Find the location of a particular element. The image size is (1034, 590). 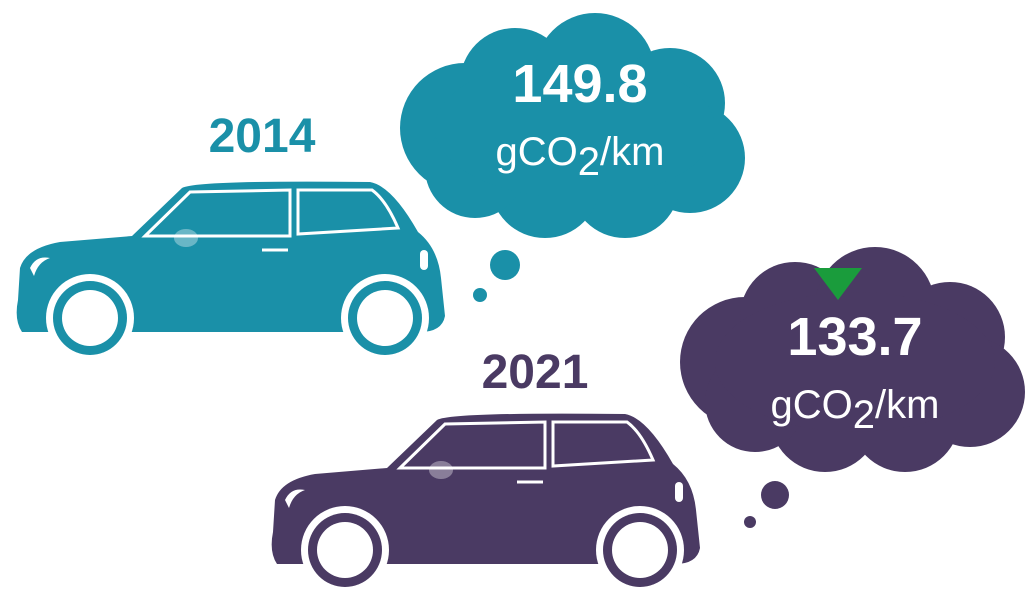

emission-value: 133.7 is located at coordinates (854, 337).